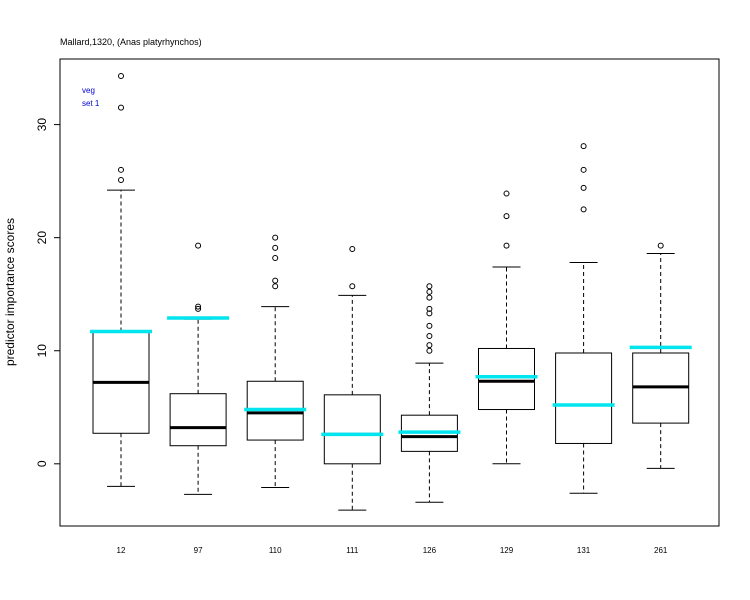 The width and height of the screenshot is (750, 600). Describe the element at coordinates (42, 463) in the screenshot. I see `y-tick-label: 0` at that location.